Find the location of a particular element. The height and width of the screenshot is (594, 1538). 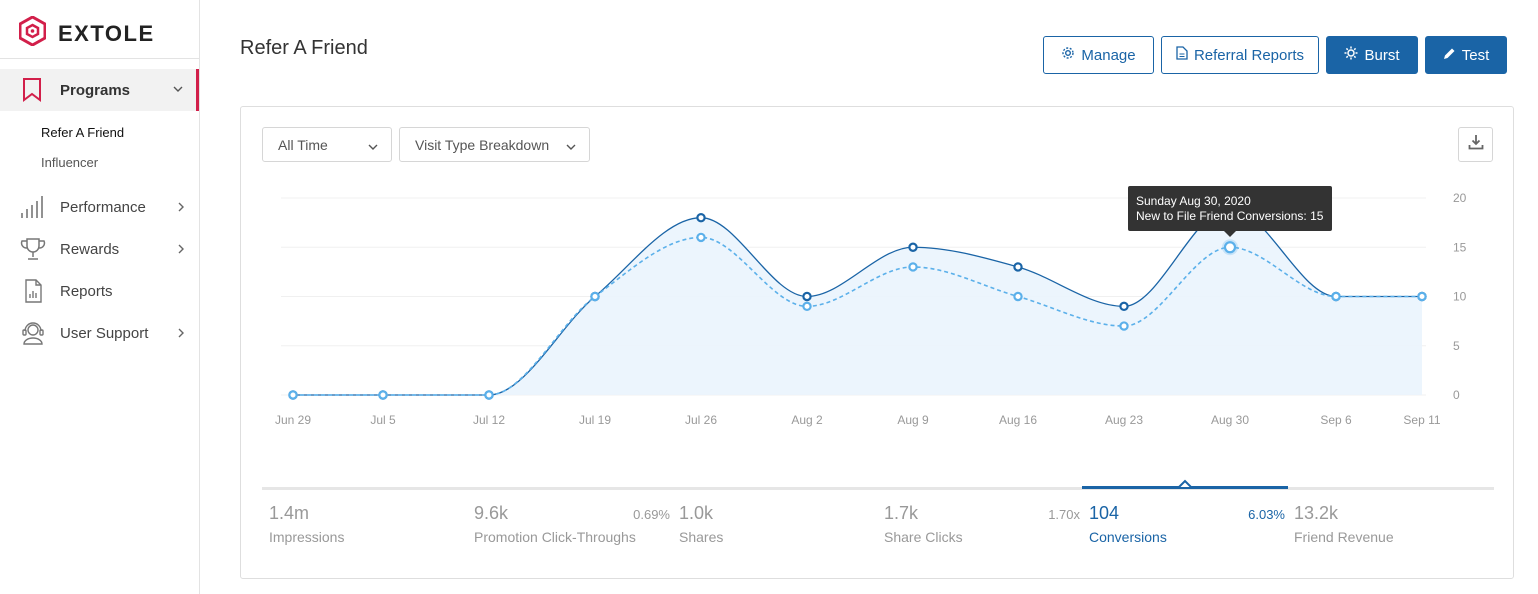

sidebar-item-reports: Reports is located at coordinates (99, 291).